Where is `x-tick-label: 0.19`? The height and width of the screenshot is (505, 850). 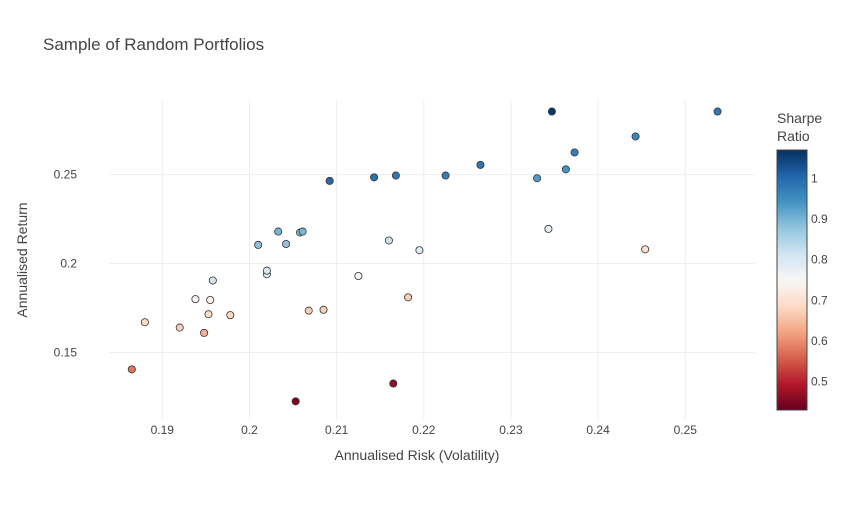
x-tick-label: 0.19 is located at coordinates (163, 430).